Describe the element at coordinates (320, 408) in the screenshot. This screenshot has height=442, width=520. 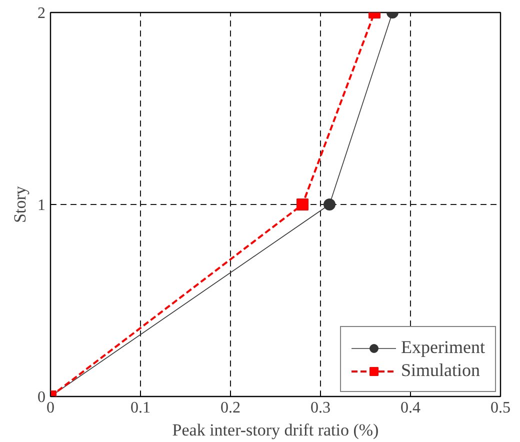
I see `x-tick-label: 0.3` at that location.